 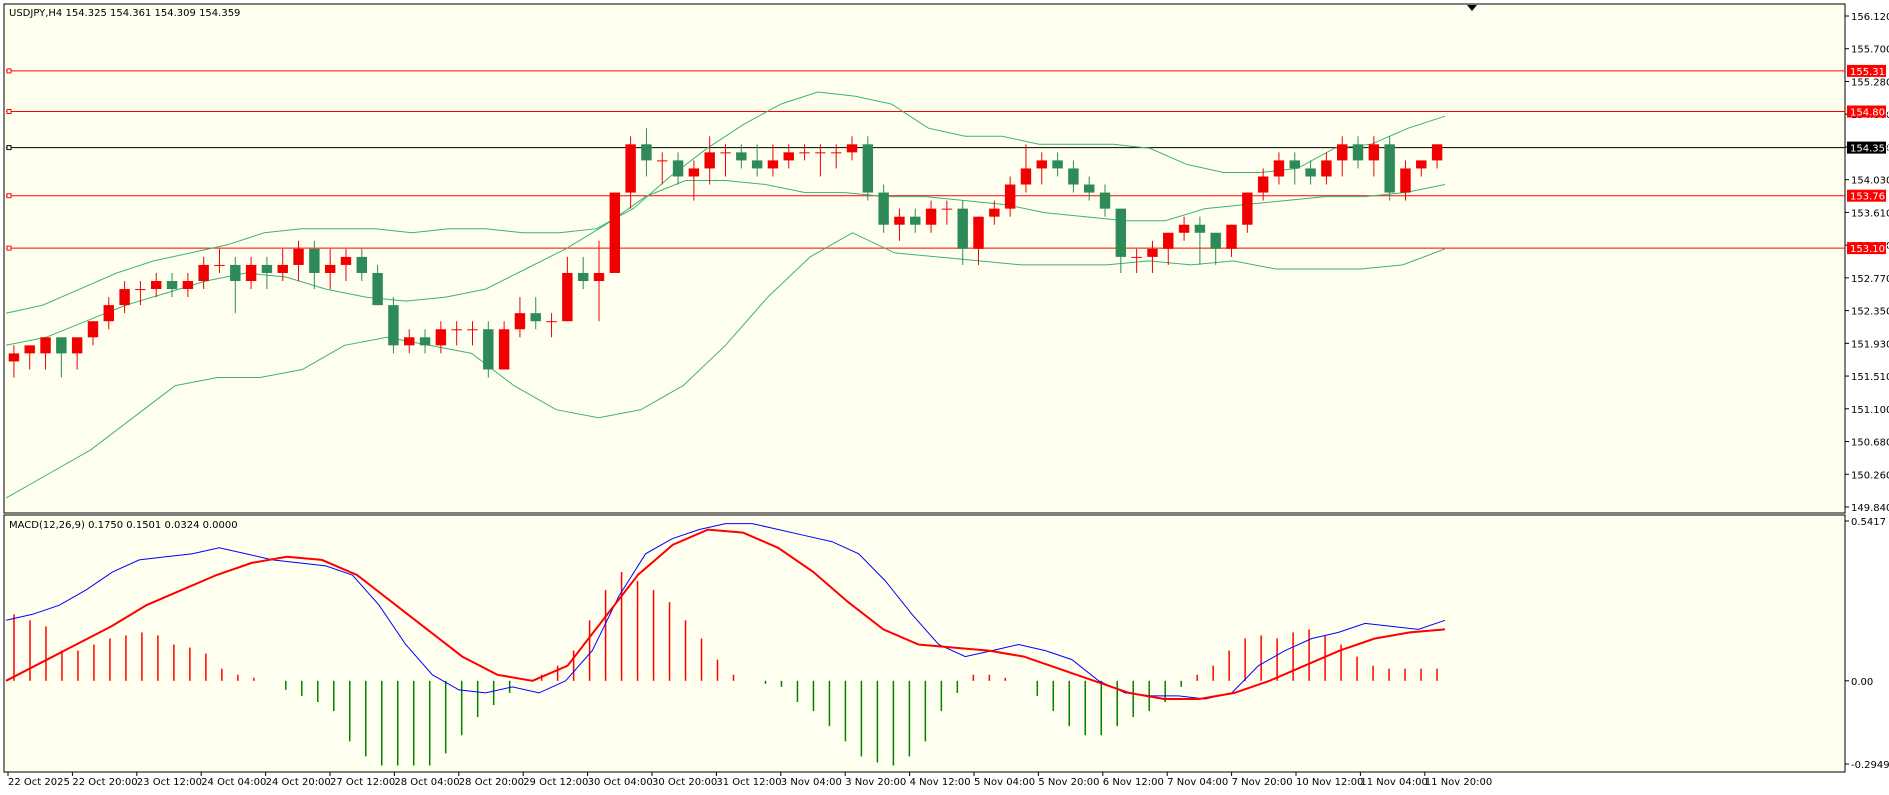 What do you see at coordinates (1870, 377) in the screenshot?
I see `price-tick-label: 151.510` at bounding box center [1870, 377].